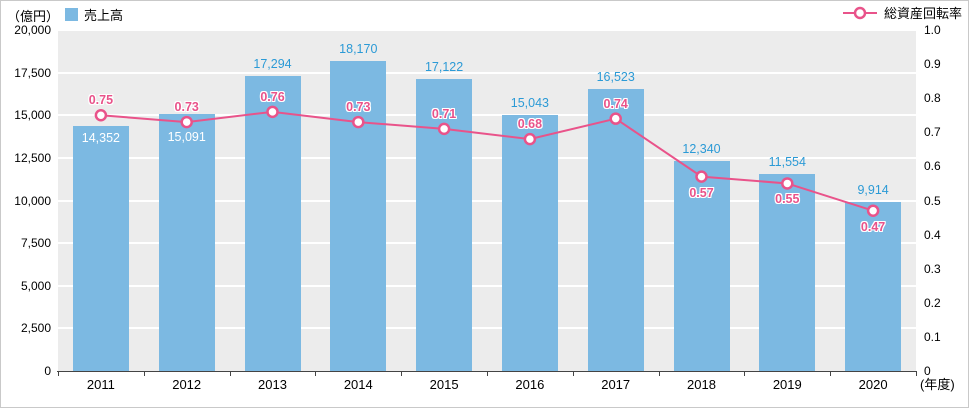 The width and height of the screenshot is (969, 408). I want to click on sales-bar-value-label: 15,091, so click(186, 137).